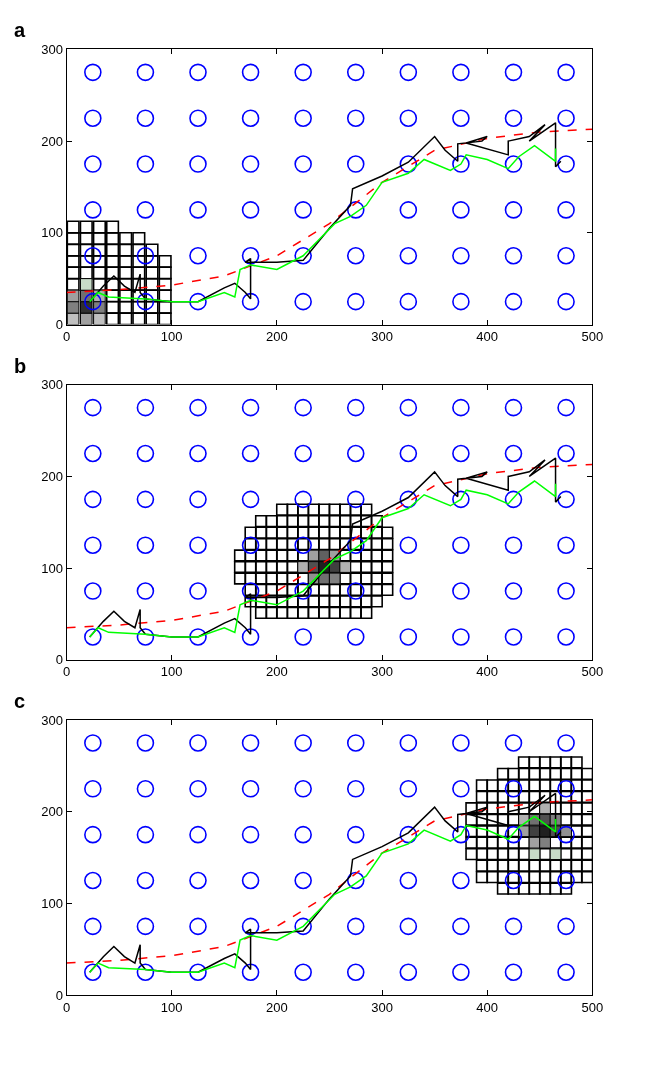 This screenshot has height=1087, width=662. Describe the element at coordinates (20, 30) in the screenshot. I see `chart-title: a` at that location.